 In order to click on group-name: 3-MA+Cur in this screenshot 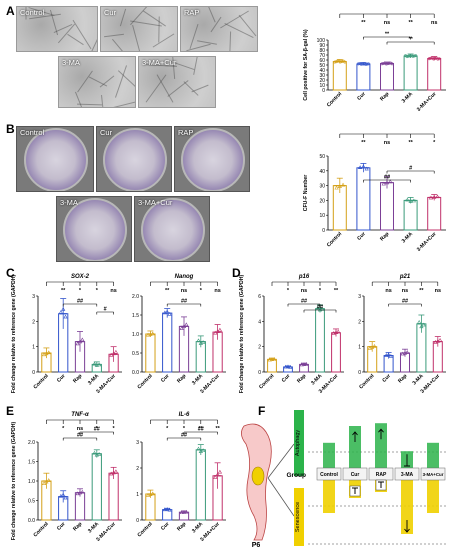, I will do `click(433, 474)`.